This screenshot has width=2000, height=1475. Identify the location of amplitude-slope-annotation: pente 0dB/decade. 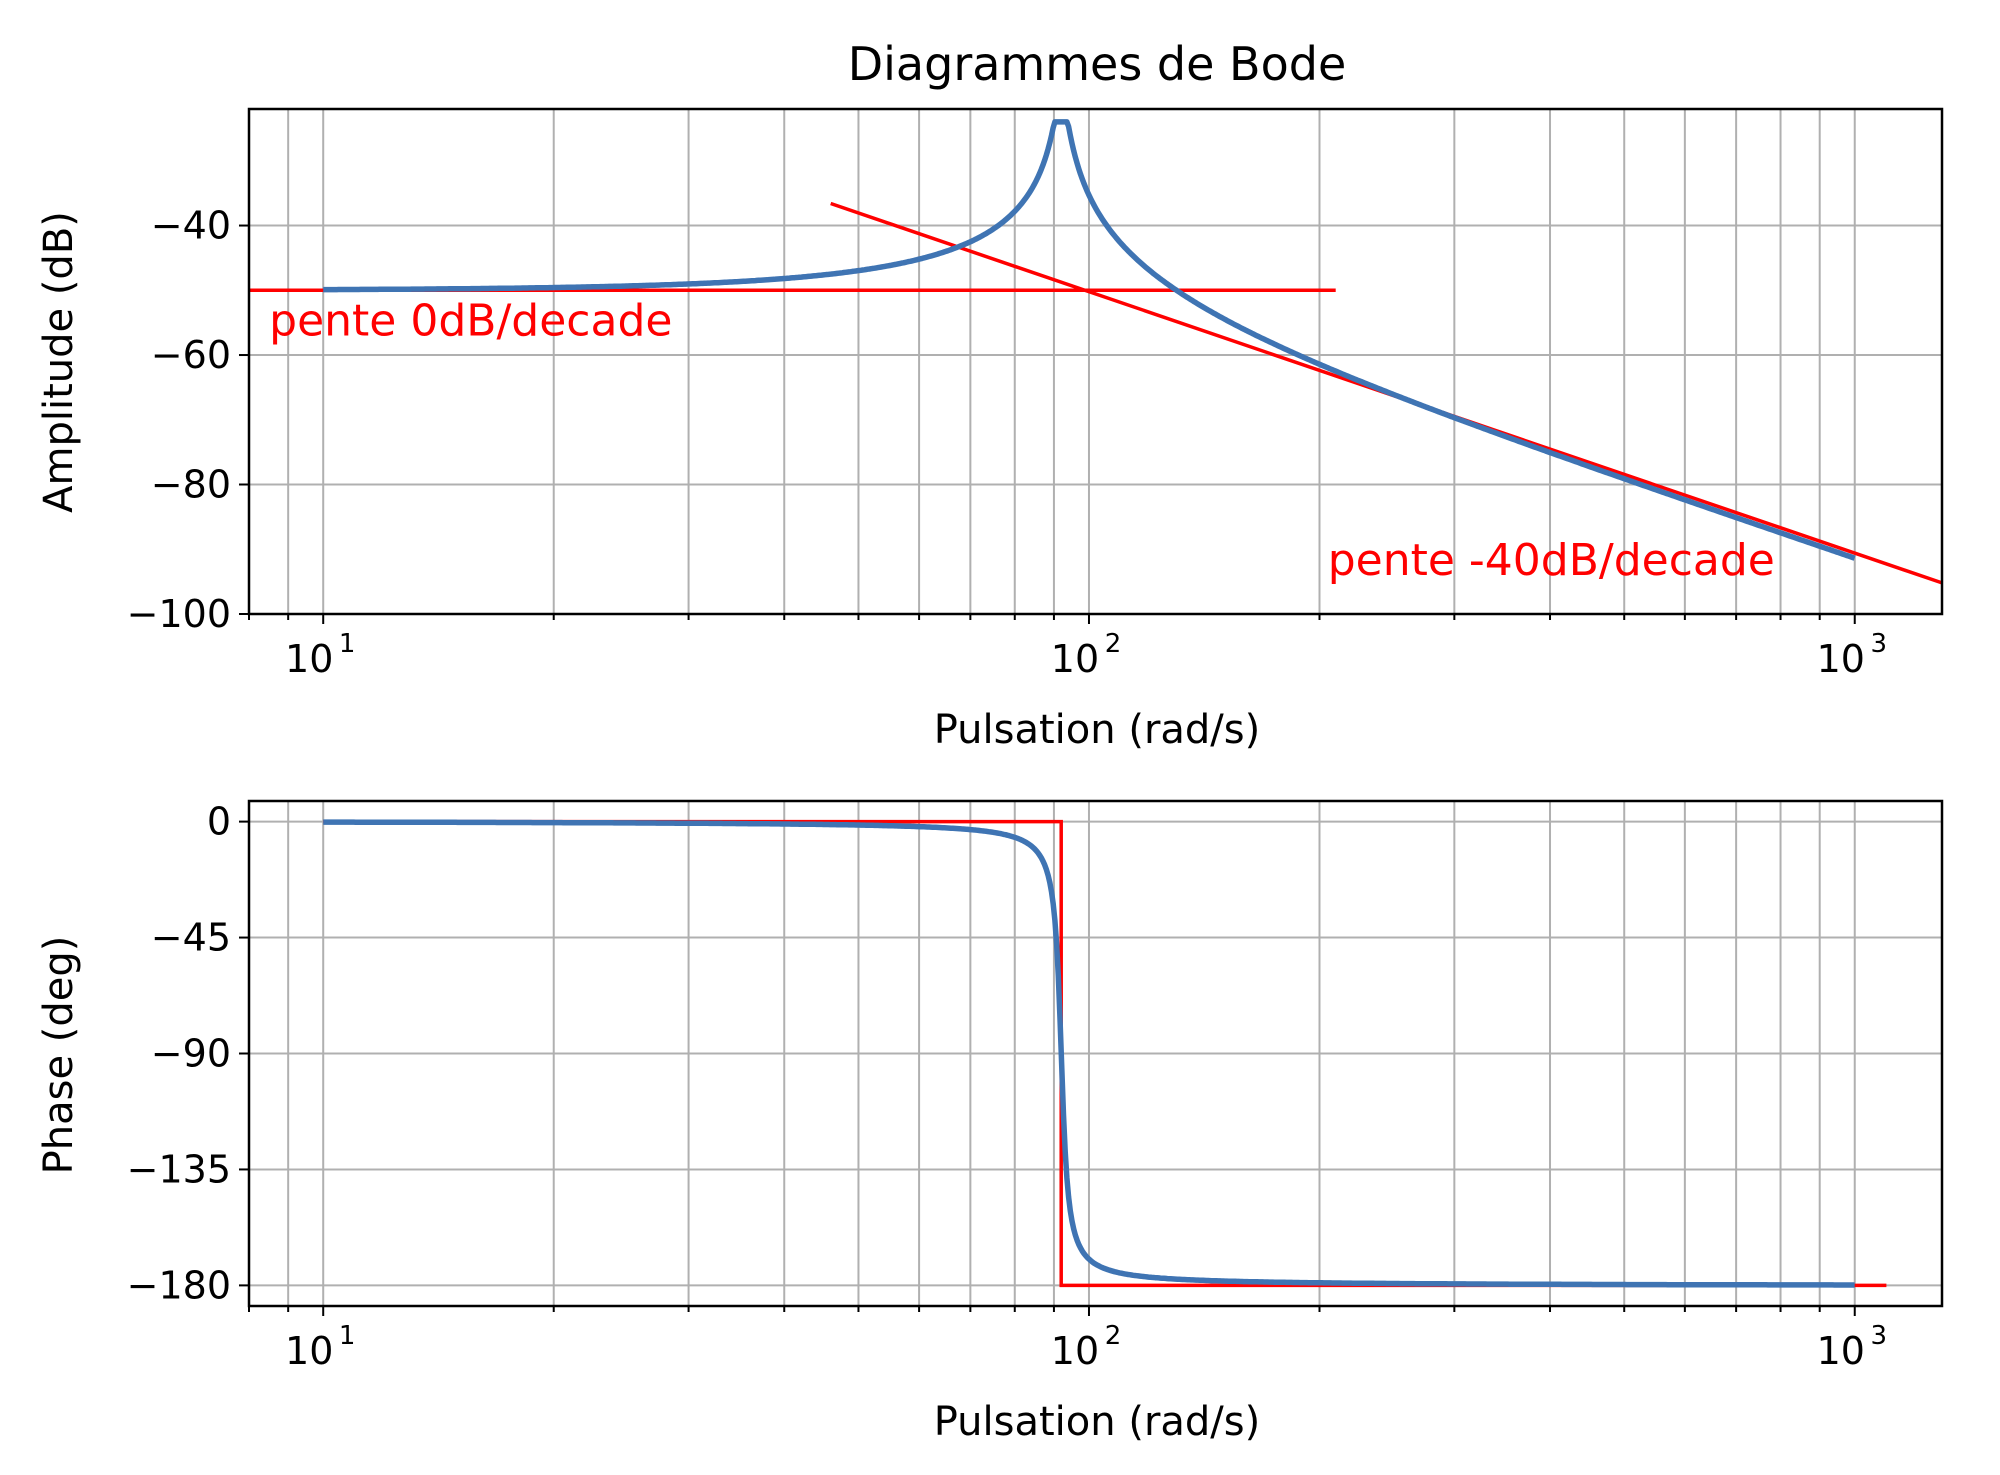
(470, 321).